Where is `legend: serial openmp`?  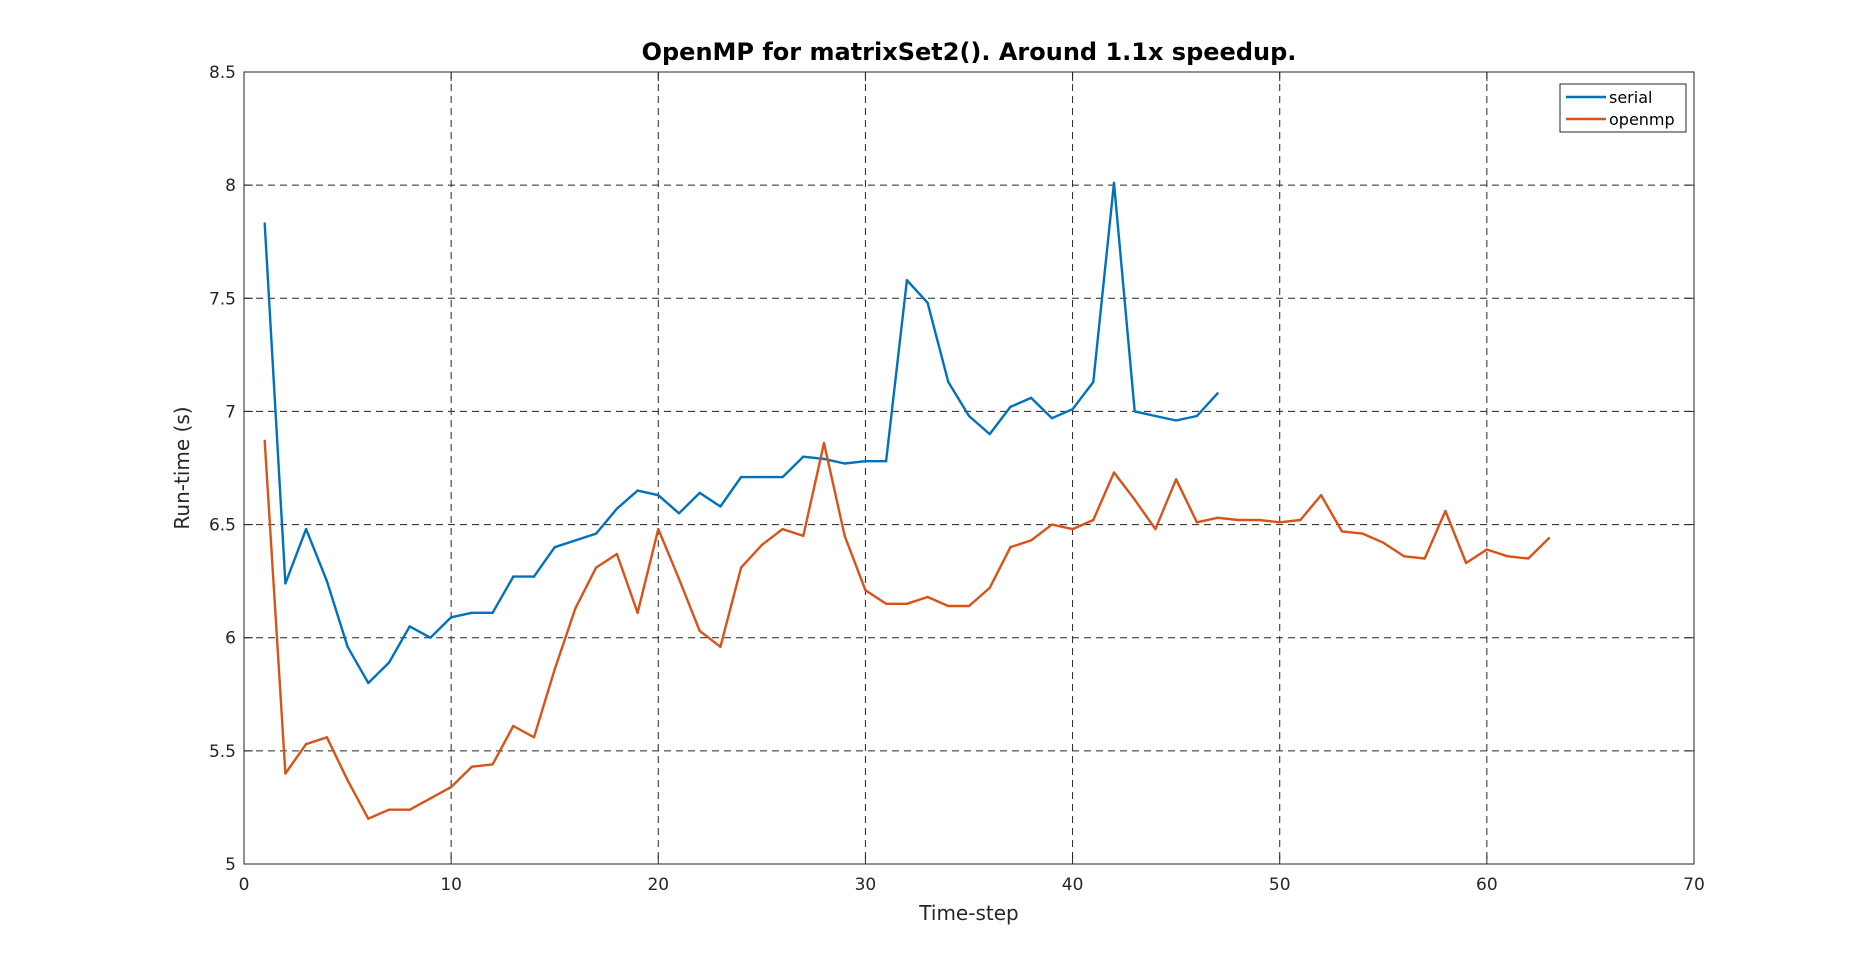 legend: serial openmp is located at coordinates (1623, 108).